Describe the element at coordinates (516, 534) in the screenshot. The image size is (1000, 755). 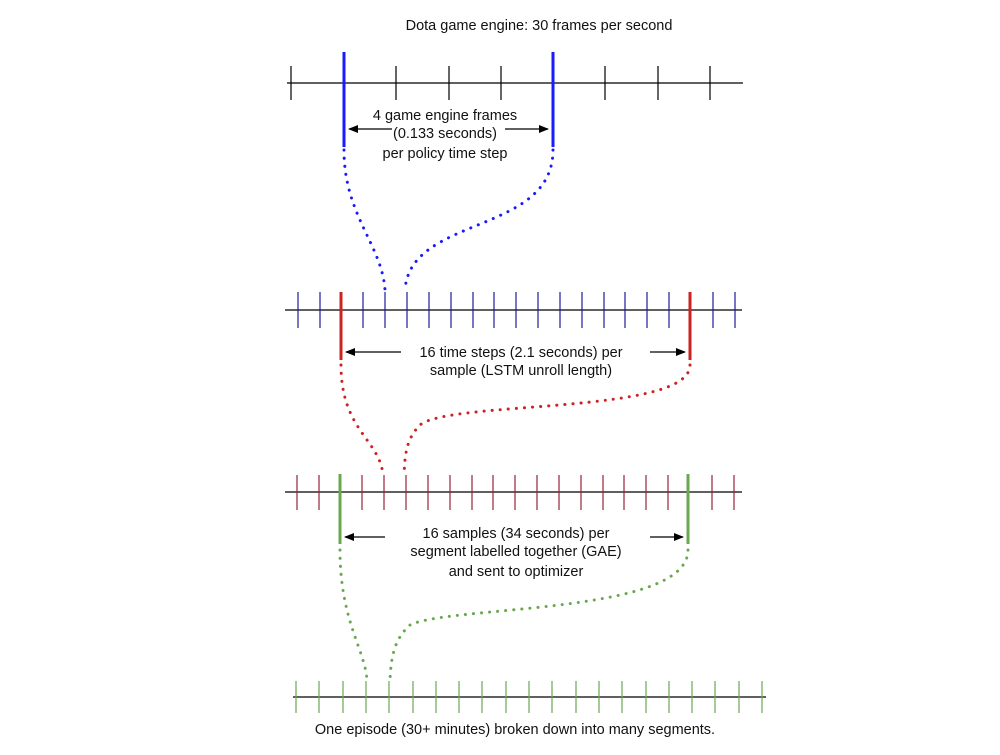
I see `samples-label-line-1: 16 samples (34 seconds) per` at that location.